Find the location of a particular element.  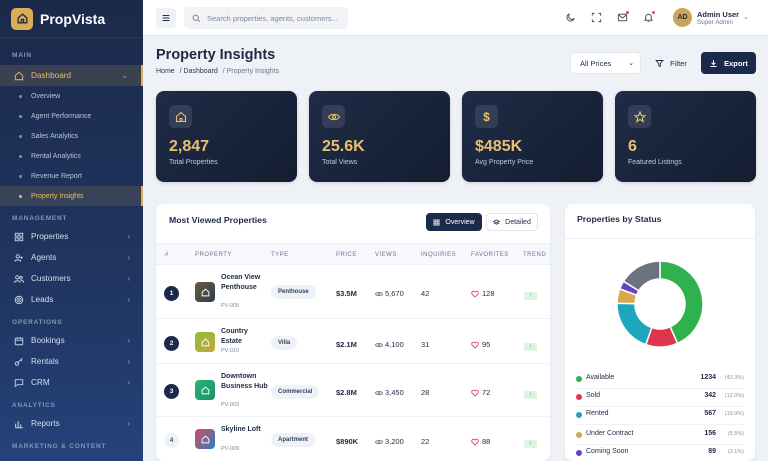

nav-rental-analytics: Rental Analytics is located at coordinates (71, 156).